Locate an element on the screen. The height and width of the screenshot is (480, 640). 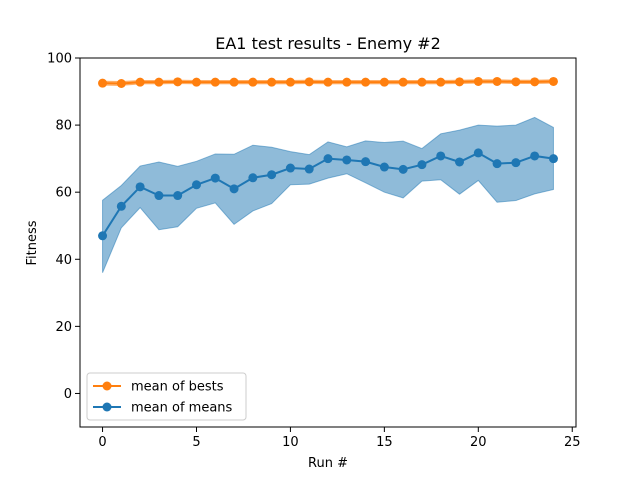
x-tick-label: 0 is located at coordinates (102, 442).